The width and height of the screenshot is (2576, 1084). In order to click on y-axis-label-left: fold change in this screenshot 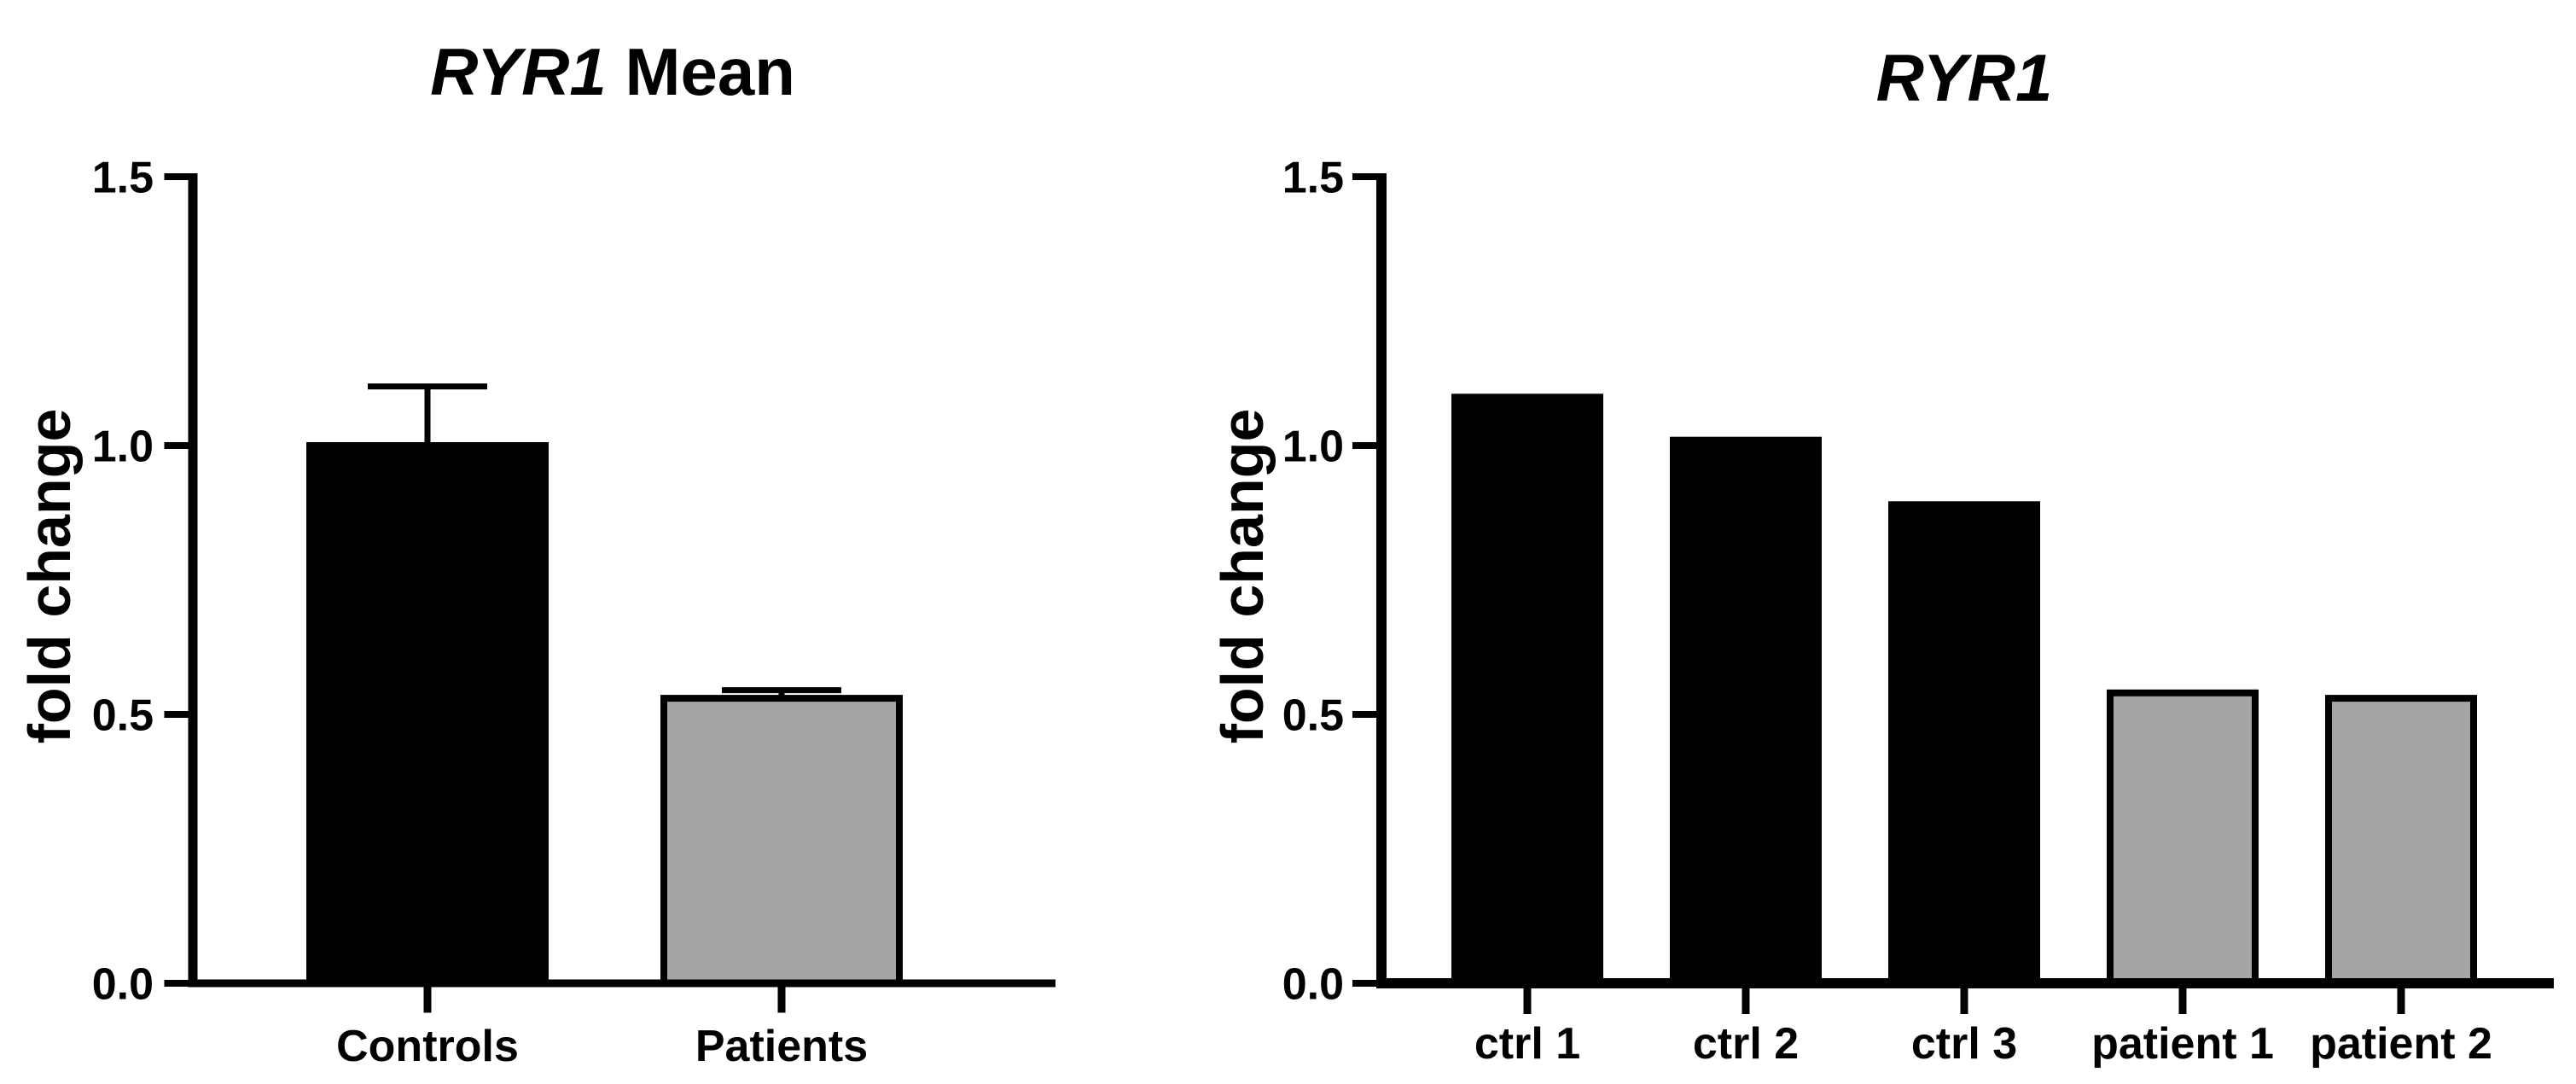, I will do `click(49, 576)`.